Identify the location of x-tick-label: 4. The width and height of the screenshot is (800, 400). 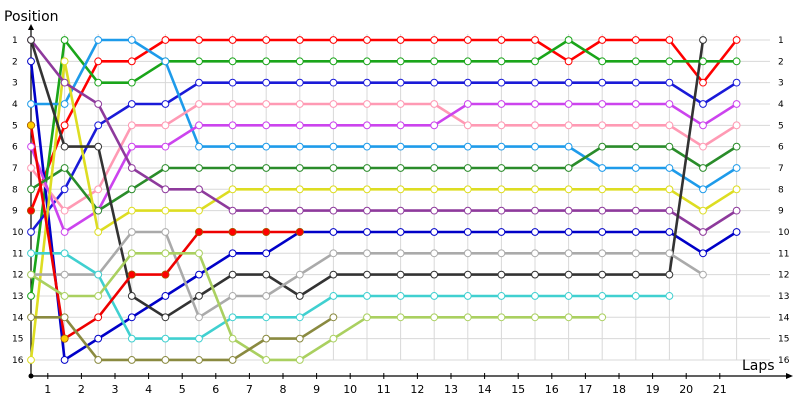
(148, 389).